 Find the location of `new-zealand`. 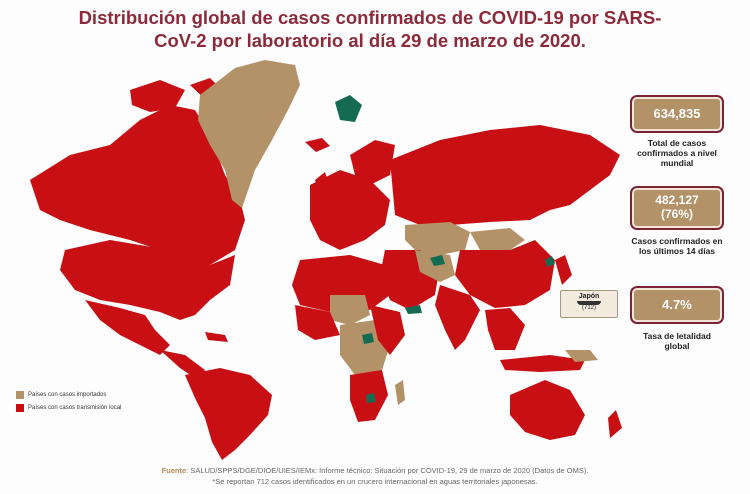

new-zealand is located at coordinates (615, 424).